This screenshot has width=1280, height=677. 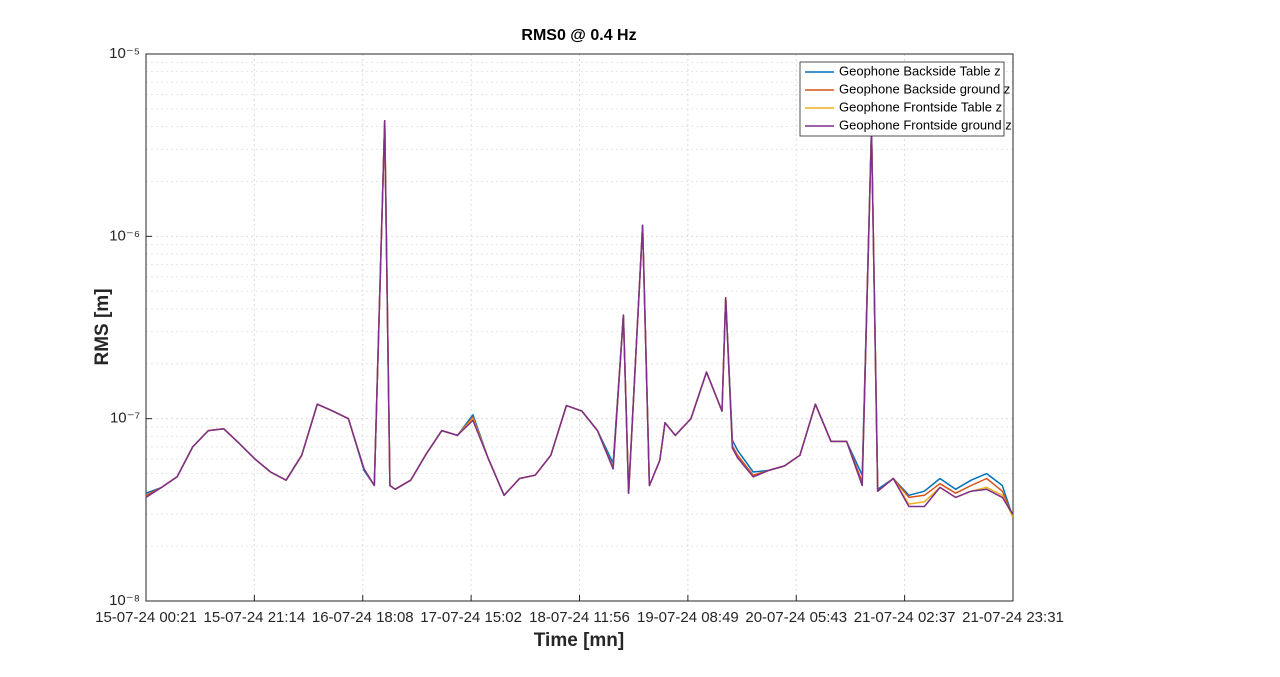 What do you see at coordinates (254, 617) in the screenshot?
I see `x-tick-label: 15-07-24 21:14` at bounding box center [254, 617].